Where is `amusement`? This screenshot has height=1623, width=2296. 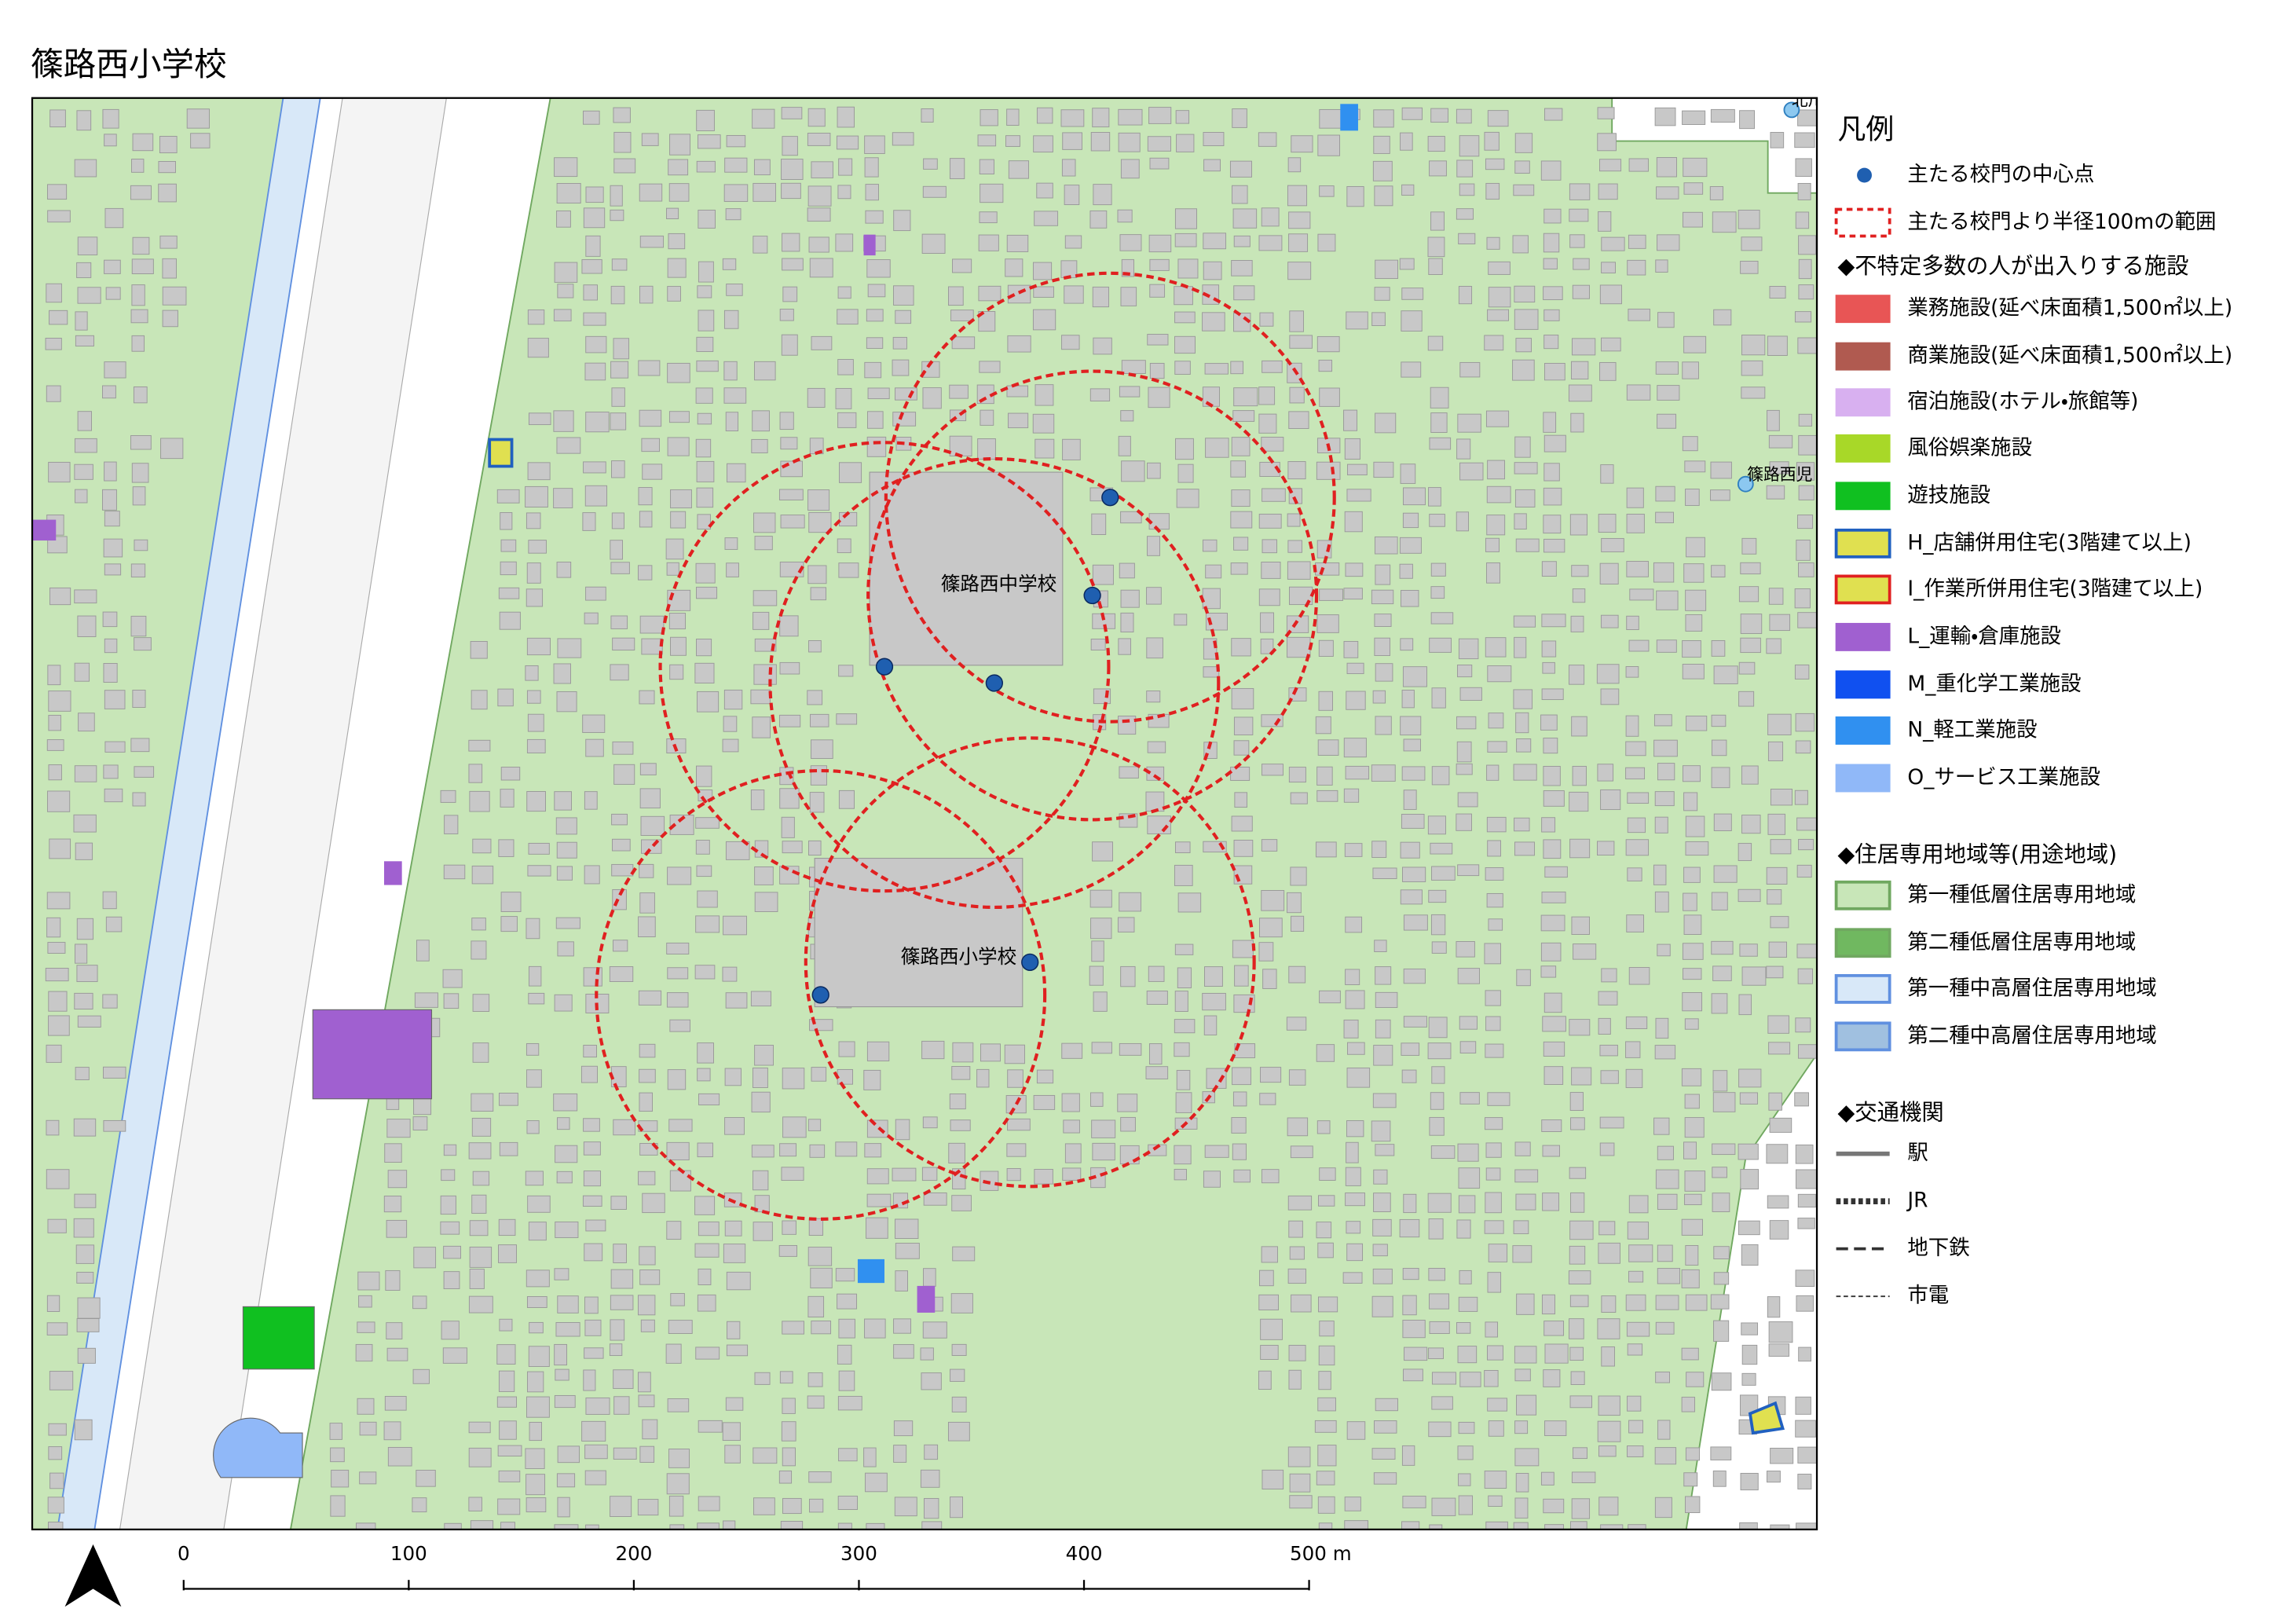 amusement is located at coordinates (278, 1338).